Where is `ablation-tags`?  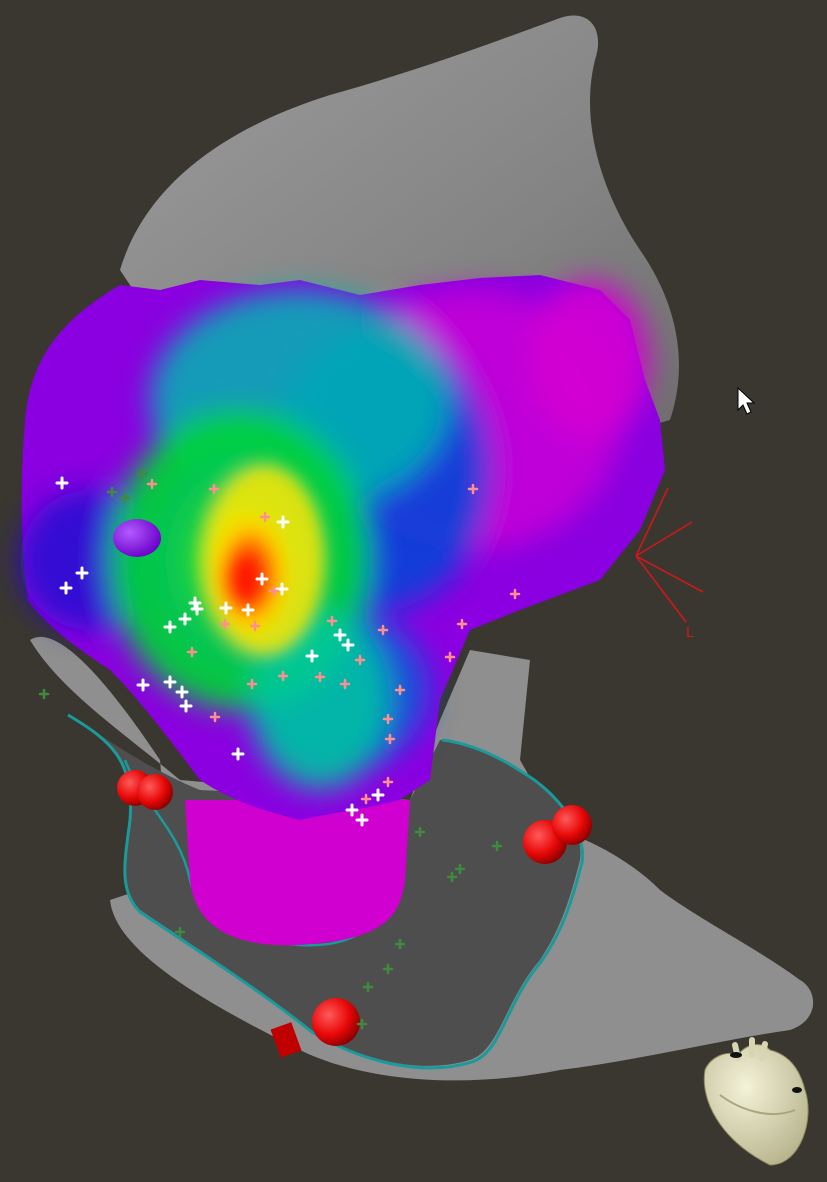 ablation-tags is located at coordinates (354, 914).